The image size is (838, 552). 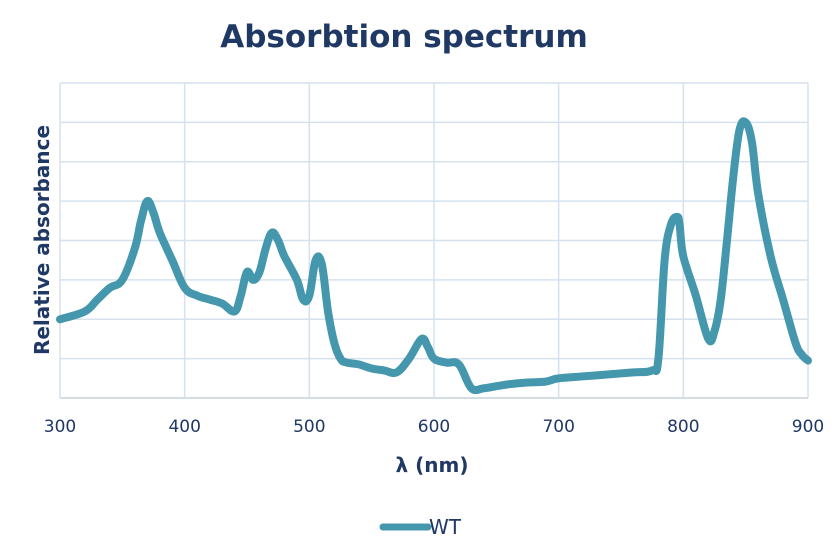 I want to click on x-tick-labels: 300 400 500 600 700 800 900, so click(x=434, y=427).